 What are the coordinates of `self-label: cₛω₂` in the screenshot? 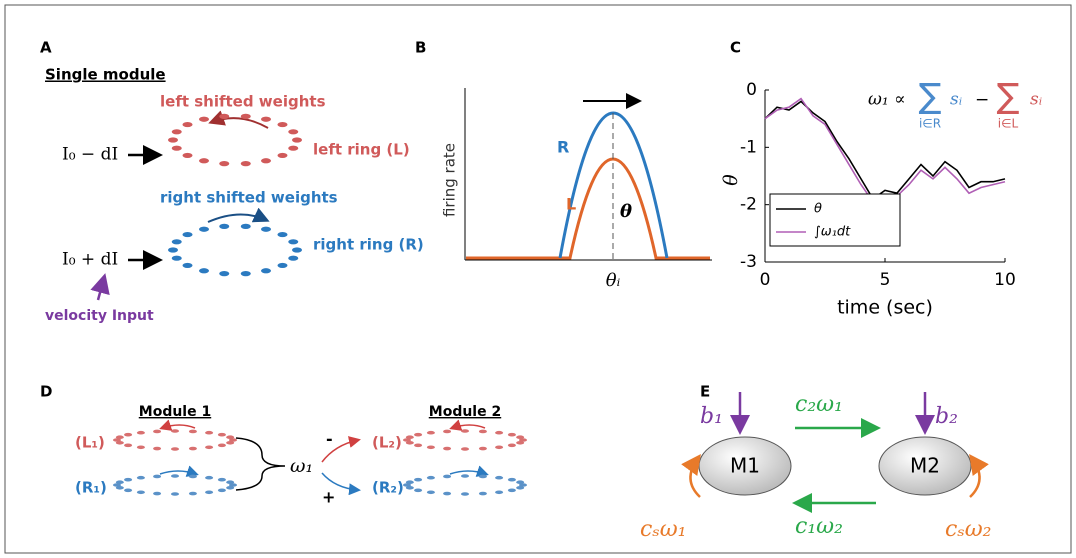 It's located at (968, 529).